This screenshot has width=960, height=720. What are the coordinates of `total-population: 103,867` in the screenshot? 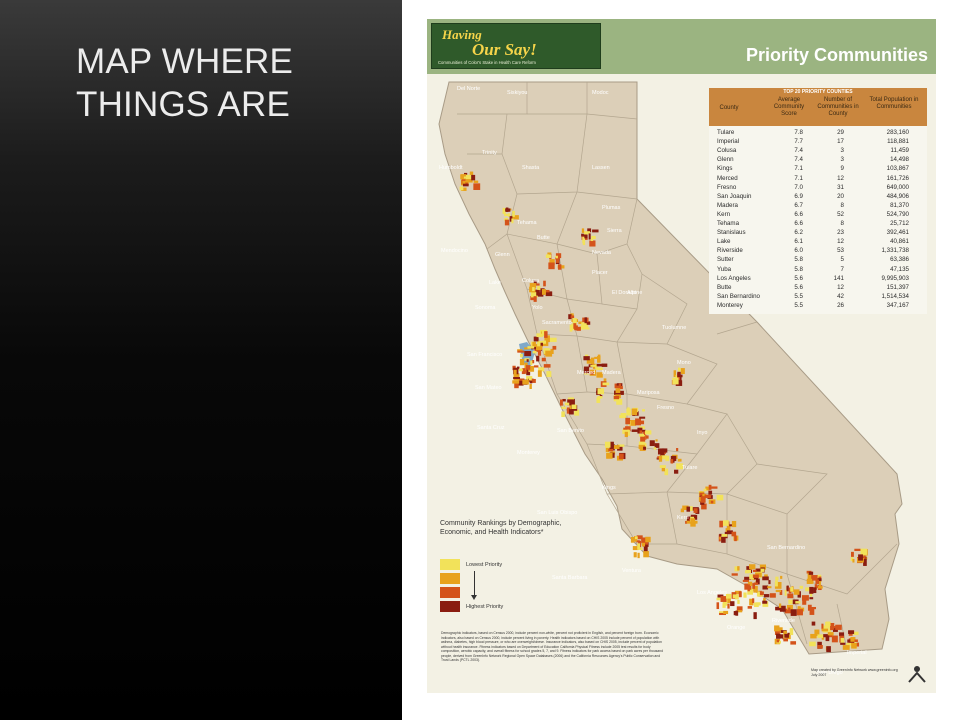 It's located at (897, 169).